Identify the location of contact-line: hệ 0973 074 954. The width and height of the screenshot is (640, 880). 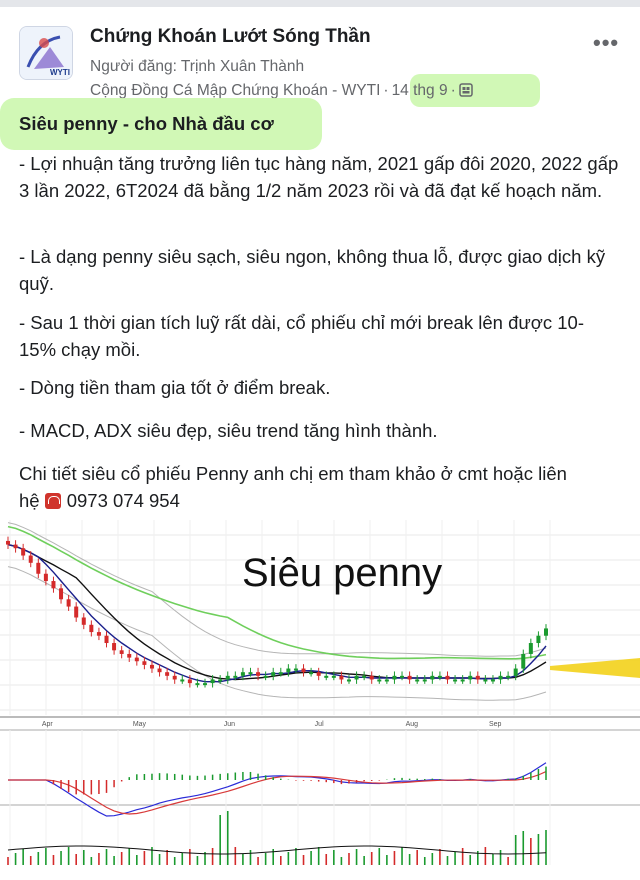
(319, 500).